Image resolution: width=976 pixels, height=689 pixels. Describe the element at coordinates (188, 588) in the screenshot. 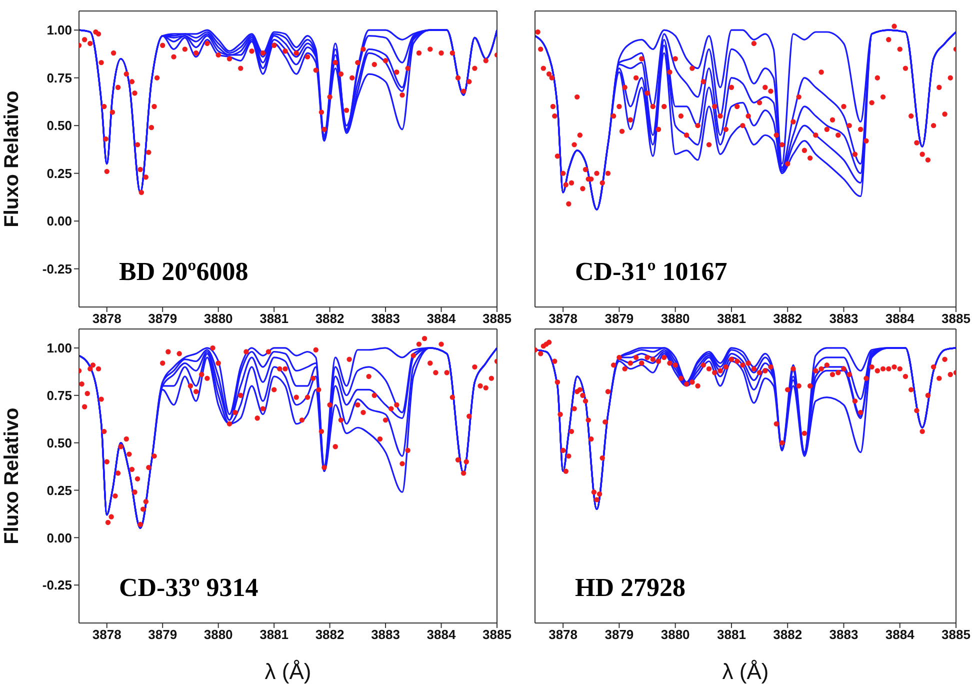

I see `annotation: CD-33º 9314` at that location.